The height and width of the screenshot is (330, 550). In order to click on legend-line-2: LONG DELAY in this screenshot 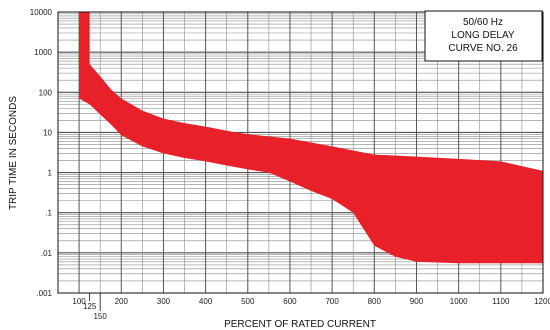, I will do `click(482, 35)`.